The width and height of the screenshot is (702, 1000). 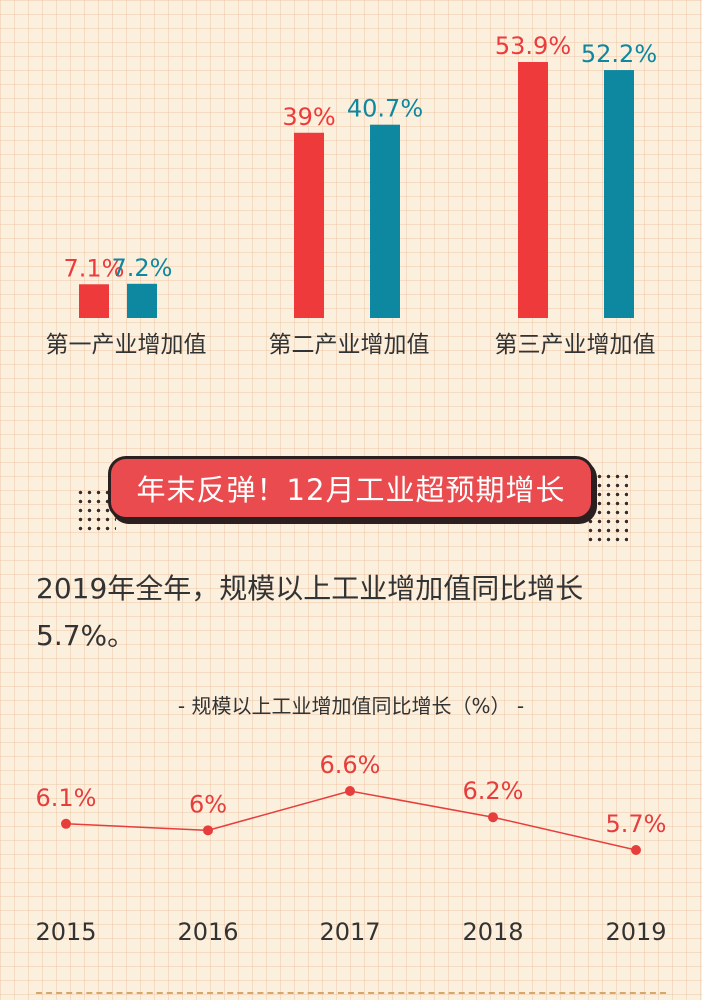 I want to click on x-tick-label: 2018, so click(x=492, y=932).